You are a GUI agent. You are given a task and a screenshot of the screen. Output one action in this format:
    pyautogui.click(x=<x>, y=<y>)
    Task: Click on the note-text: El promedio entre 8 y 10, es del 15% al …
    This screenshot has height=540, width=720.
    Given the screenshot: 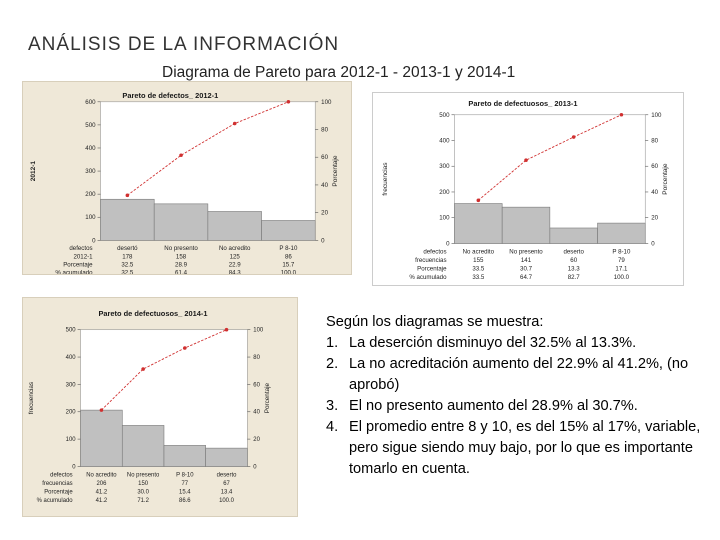 What is the action you would take?
    pyautogui.click(x=525, y=448)
    